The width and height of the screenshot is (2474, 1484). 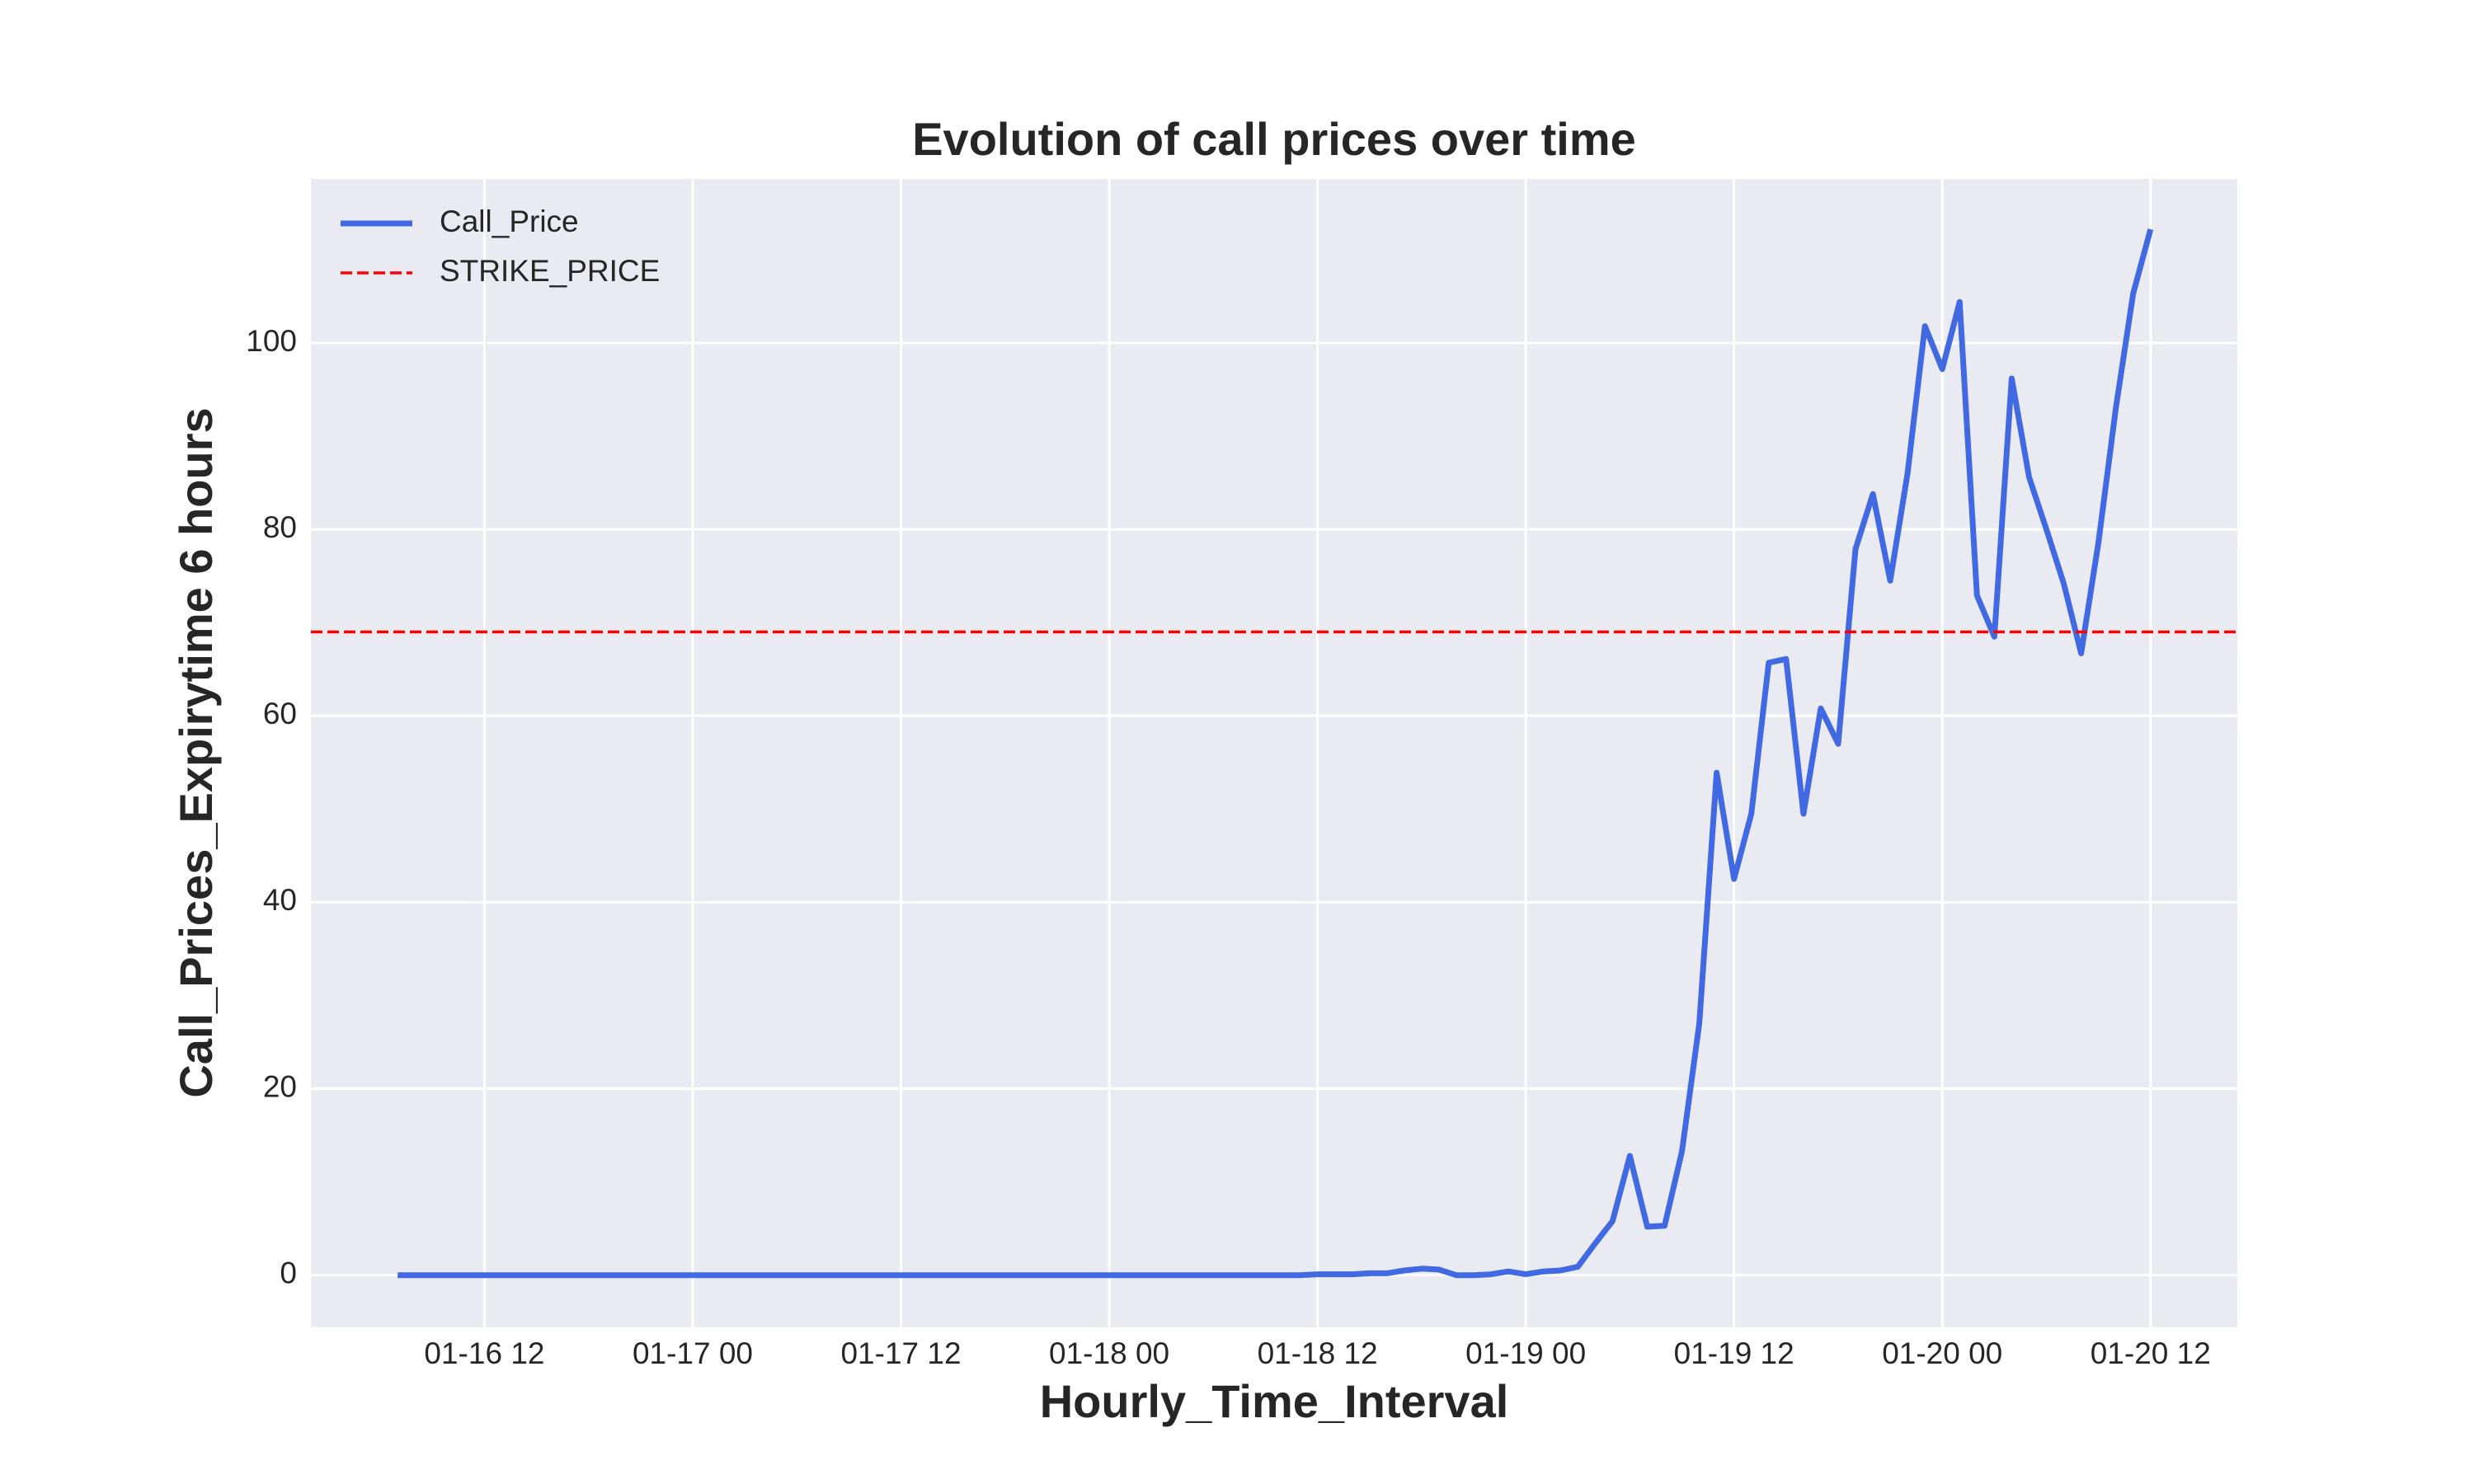 I want to click on x-axis-label: Hourly_Time_Interval, so click(x=1274, y=1401).